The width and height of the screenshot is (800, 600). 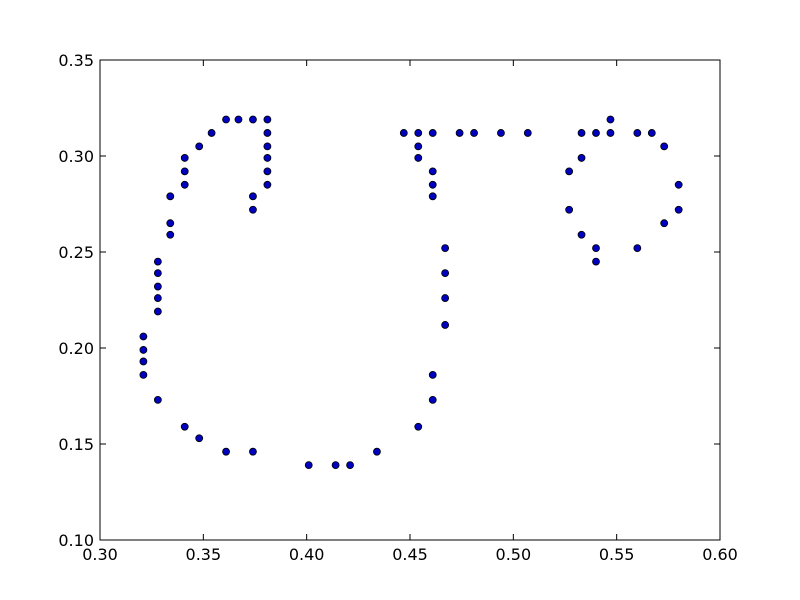 I want to click on x-tick-label: 0.50, so click(x=514, y=554).